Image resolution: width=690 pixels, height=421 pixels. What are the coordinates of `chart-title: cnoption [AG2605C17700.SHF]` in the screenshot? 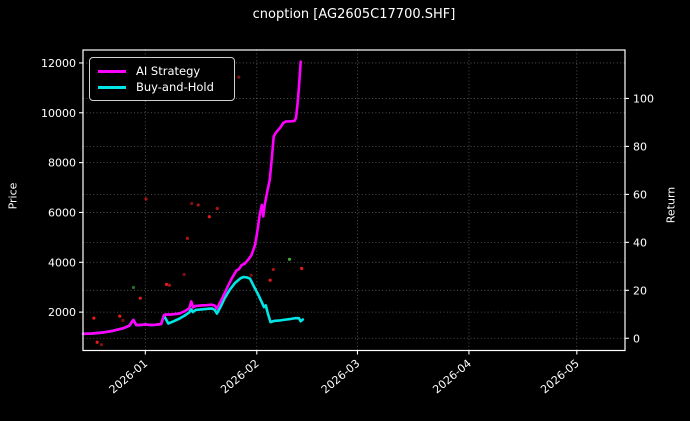 It's located at (354, 14).